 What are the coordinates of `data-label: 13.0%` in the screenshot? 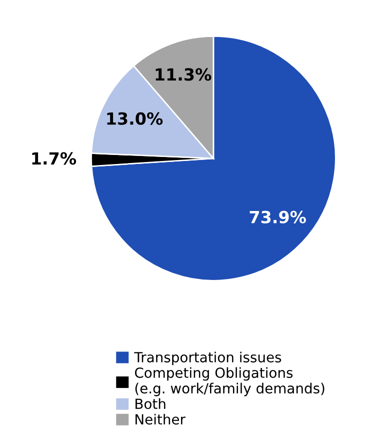 It's located at (135, 118).